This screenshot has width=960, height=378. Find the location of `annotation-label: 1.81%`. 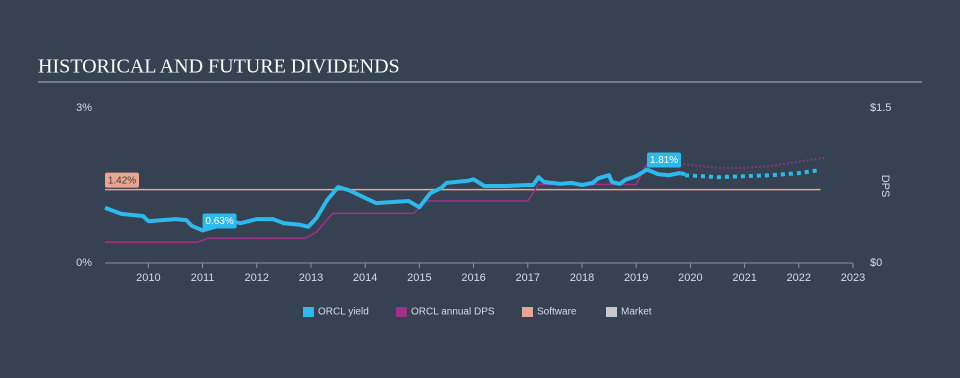

annotation-label: 1.81% is located at coordinates (664, 160).